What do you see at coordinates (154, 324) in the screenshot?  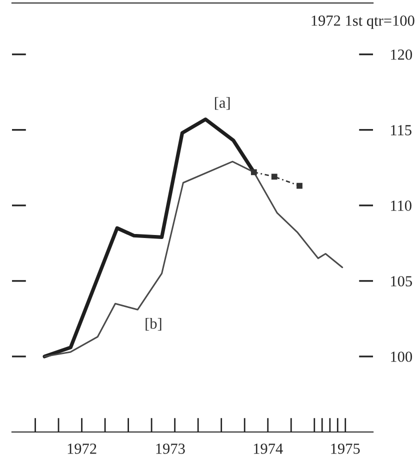 I see `annotation: [b]` at bounding box center [154, 324].